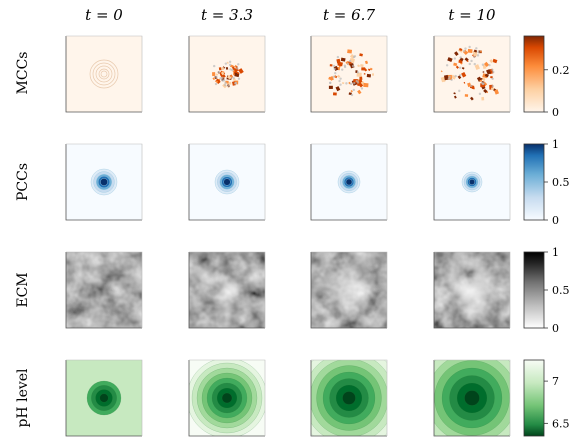 This screenshot has width=580, height=444. Describe the element at coordinates (23, 240) in the screenshot. I see `row-labels: MCCs PCCs ECM pH level` at that location.